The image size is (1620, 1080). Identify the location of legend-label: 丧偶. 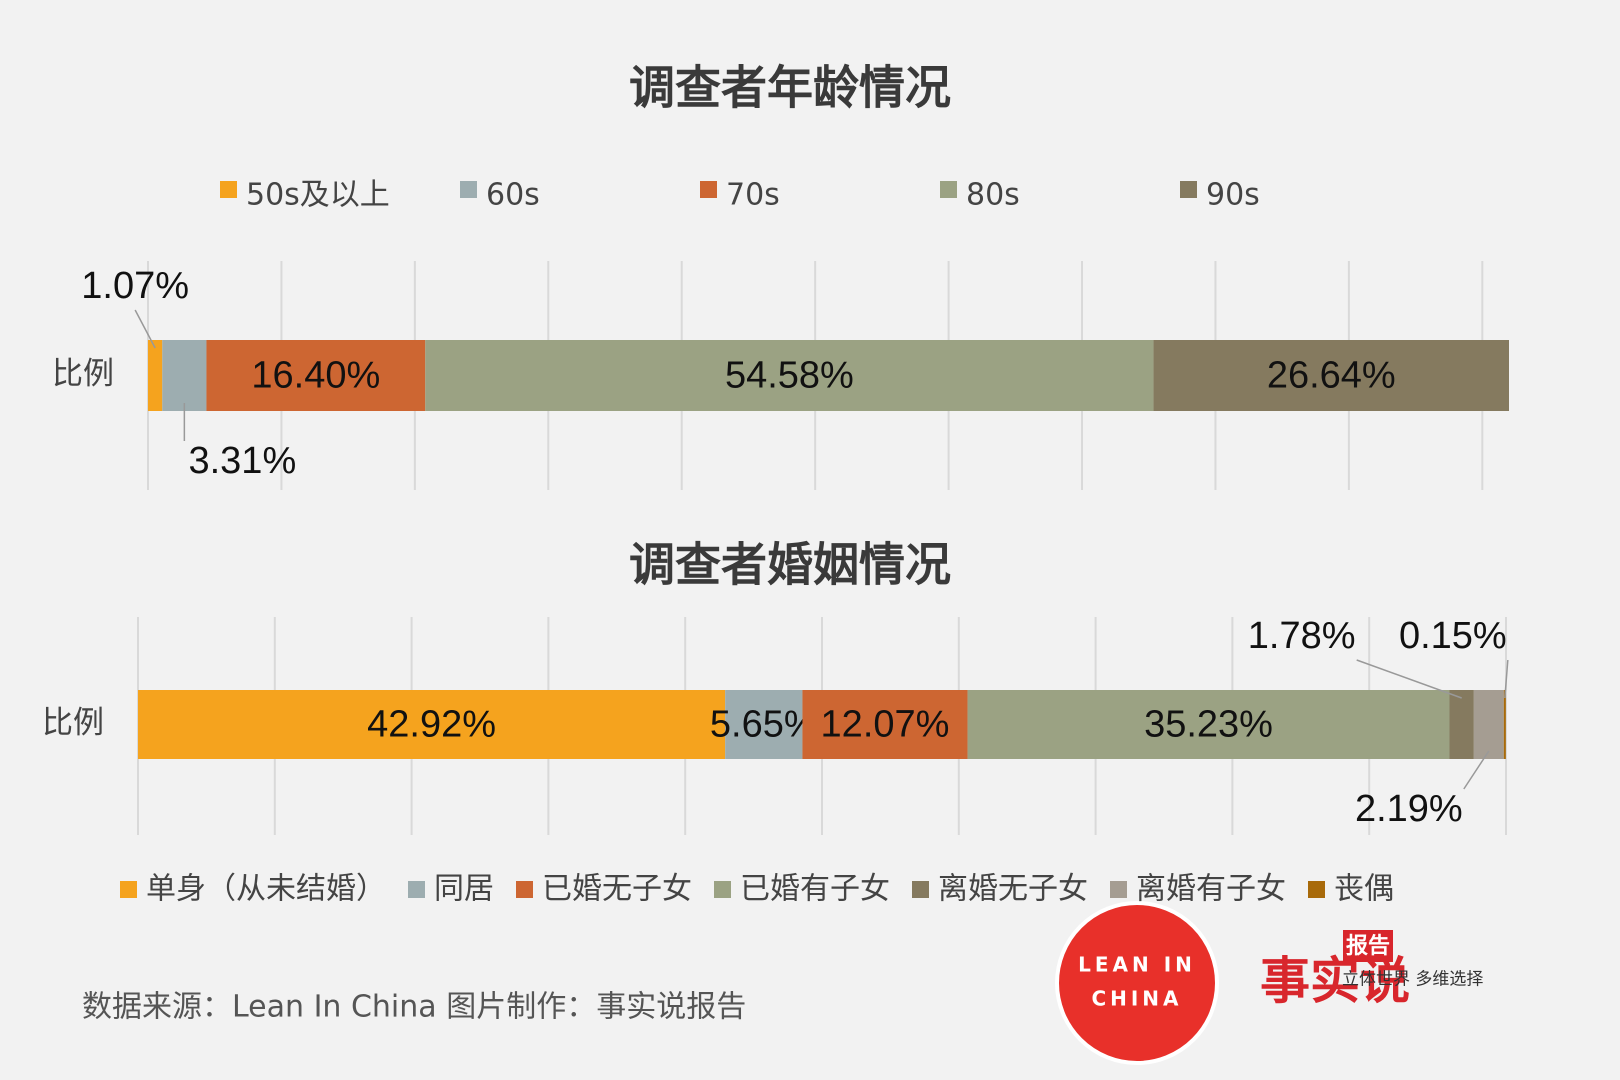
(1364, 889).